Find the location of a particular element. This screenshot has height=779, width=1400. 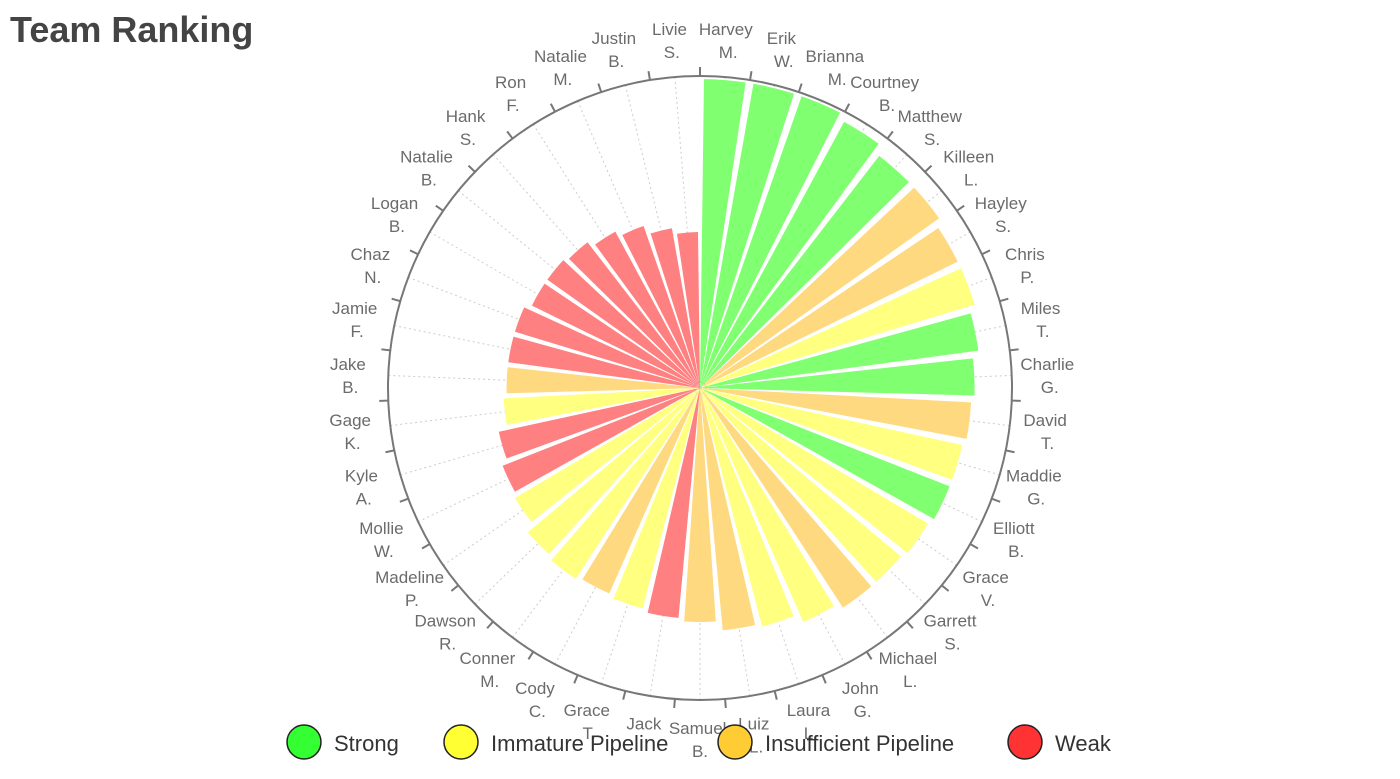

category-label: Hayley S. is located at coordinates (1003, 215).